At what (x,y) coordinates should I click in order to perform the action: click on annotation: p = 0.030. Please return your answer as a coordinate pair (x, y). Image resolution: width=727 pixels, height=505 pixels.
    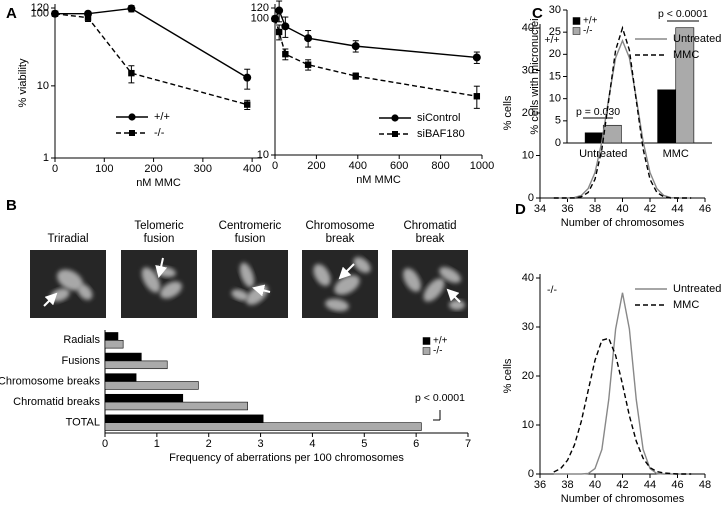
    Looking at the image, I should click on (598, 112).